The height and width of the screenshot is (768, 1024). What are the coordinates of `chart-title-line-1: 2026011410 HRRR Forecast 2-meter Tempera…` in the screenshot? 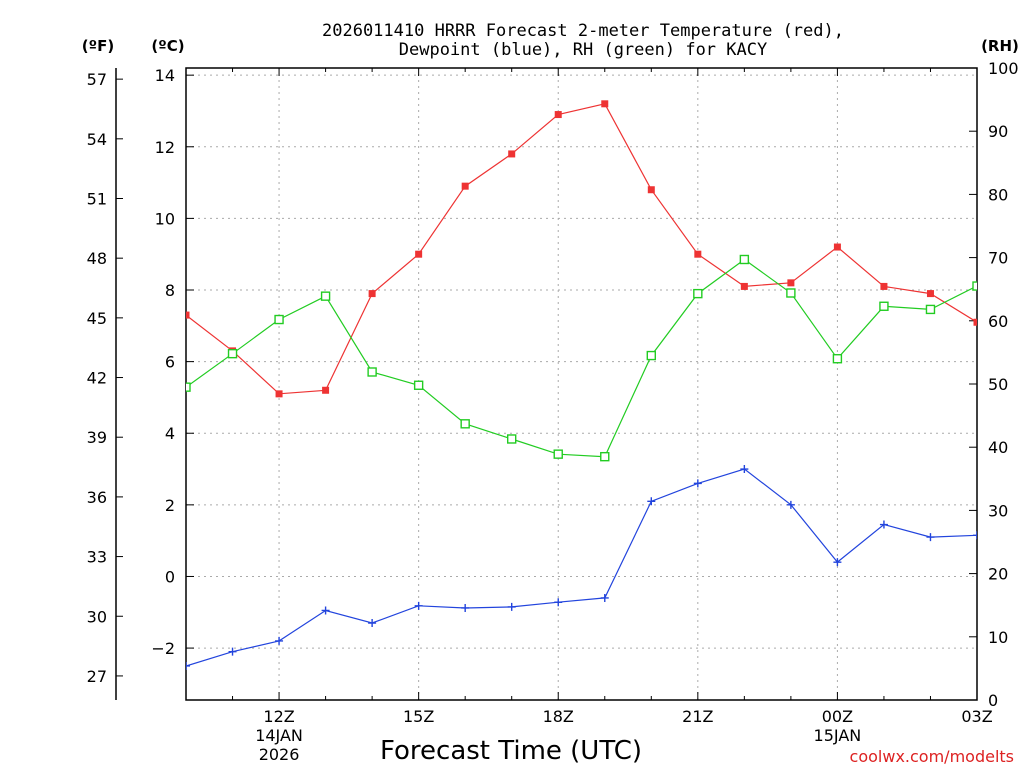 It's located at (583, 31).